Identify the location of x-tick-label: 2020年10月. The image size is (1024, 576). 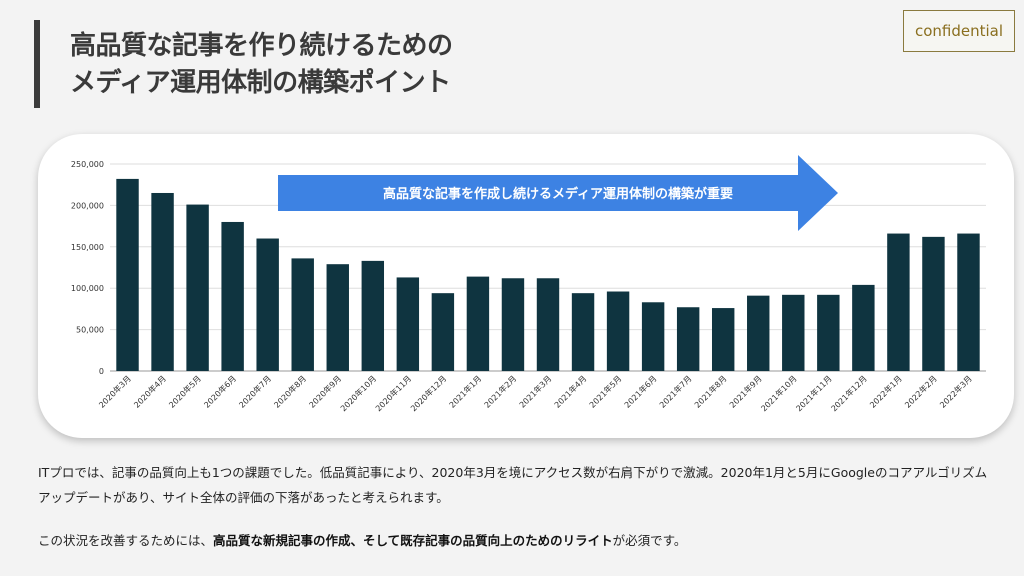
(358, 393).